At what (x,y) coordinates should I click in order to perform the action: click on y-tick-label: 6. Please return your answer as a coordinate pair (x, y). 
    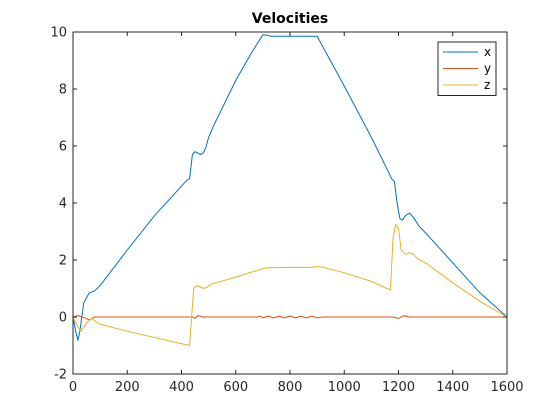
    Looking at the image, I should click on (63, 147).